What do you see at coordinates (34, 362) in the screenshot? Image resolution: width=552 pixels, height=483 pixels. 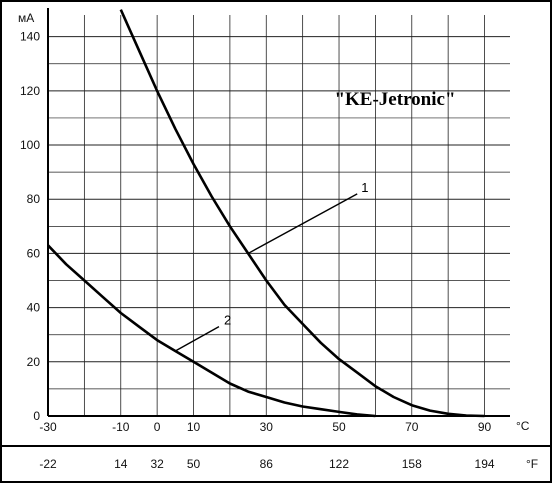 I see `y-tick-label: 20` at bounding box center [34, 362].